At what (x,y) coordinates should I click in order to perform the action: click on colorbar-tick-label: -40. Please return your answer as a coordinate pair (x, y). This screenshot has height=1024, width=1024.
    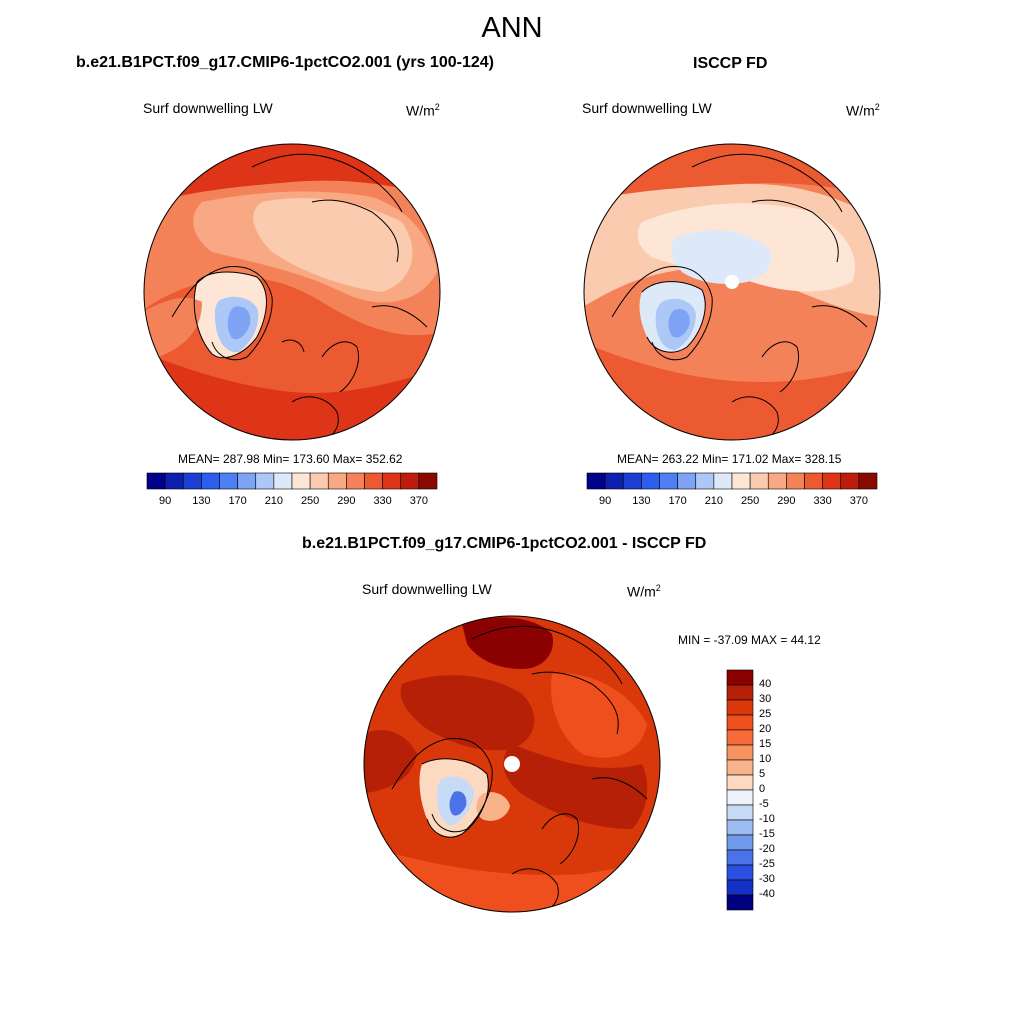
    Looking at the image, I should click on (767, 894).